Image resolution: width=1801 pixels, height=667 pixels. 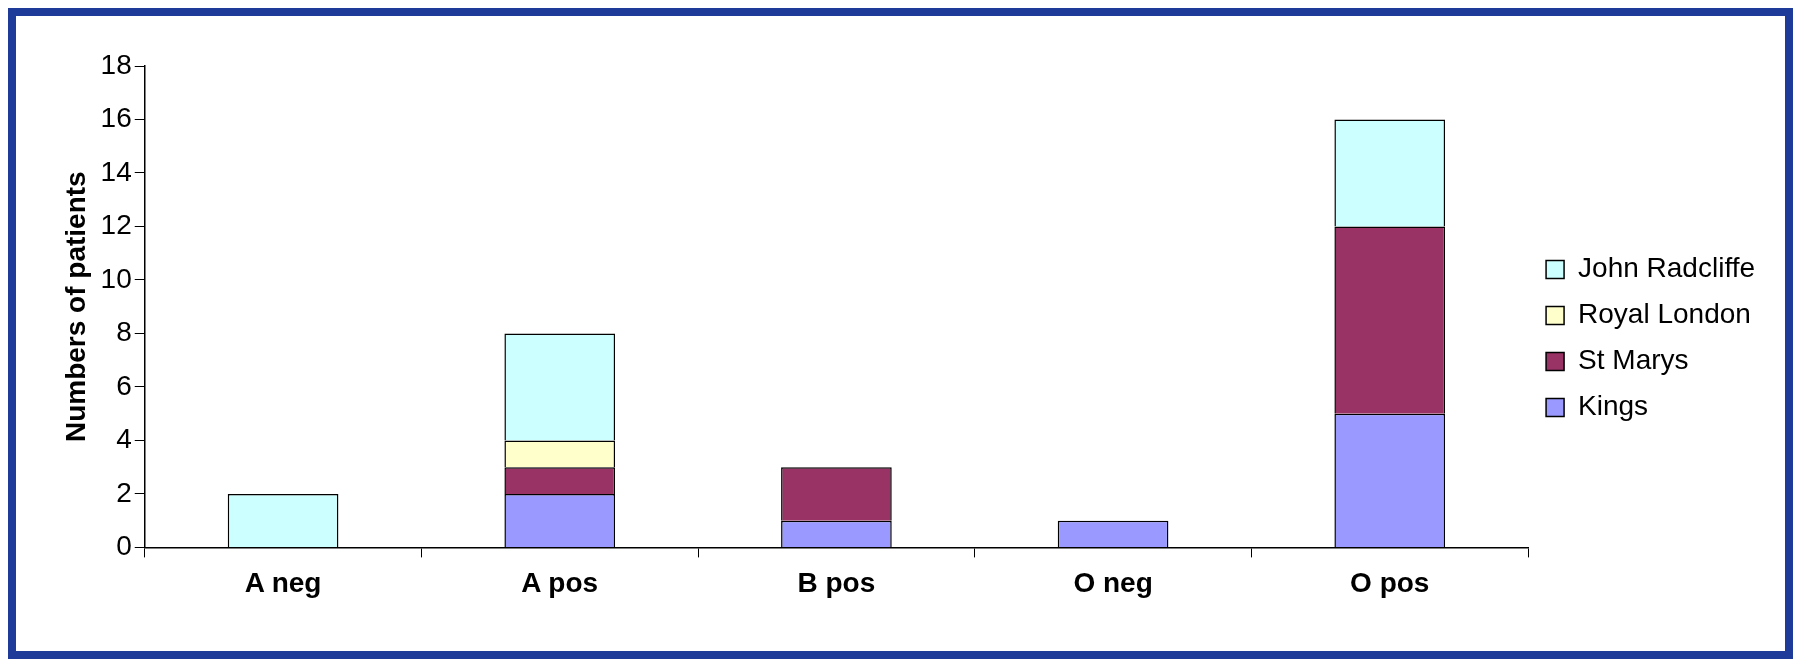 What do you see at coordinates (116, 171) in the screenshot?
I see `y-tick-label: 14` at bounding box center [116, 171].